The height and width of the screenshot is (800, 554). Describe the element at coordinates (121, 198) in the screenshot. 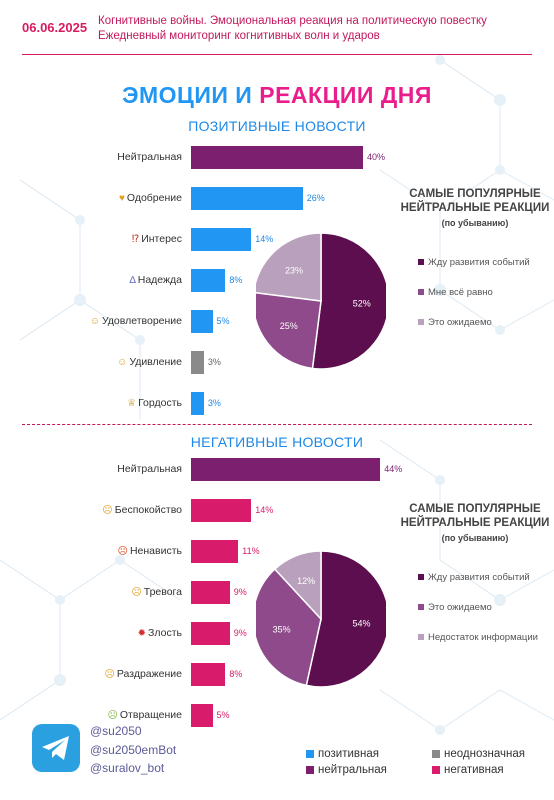

I see `heart-hands-icon: ♥` at that location.